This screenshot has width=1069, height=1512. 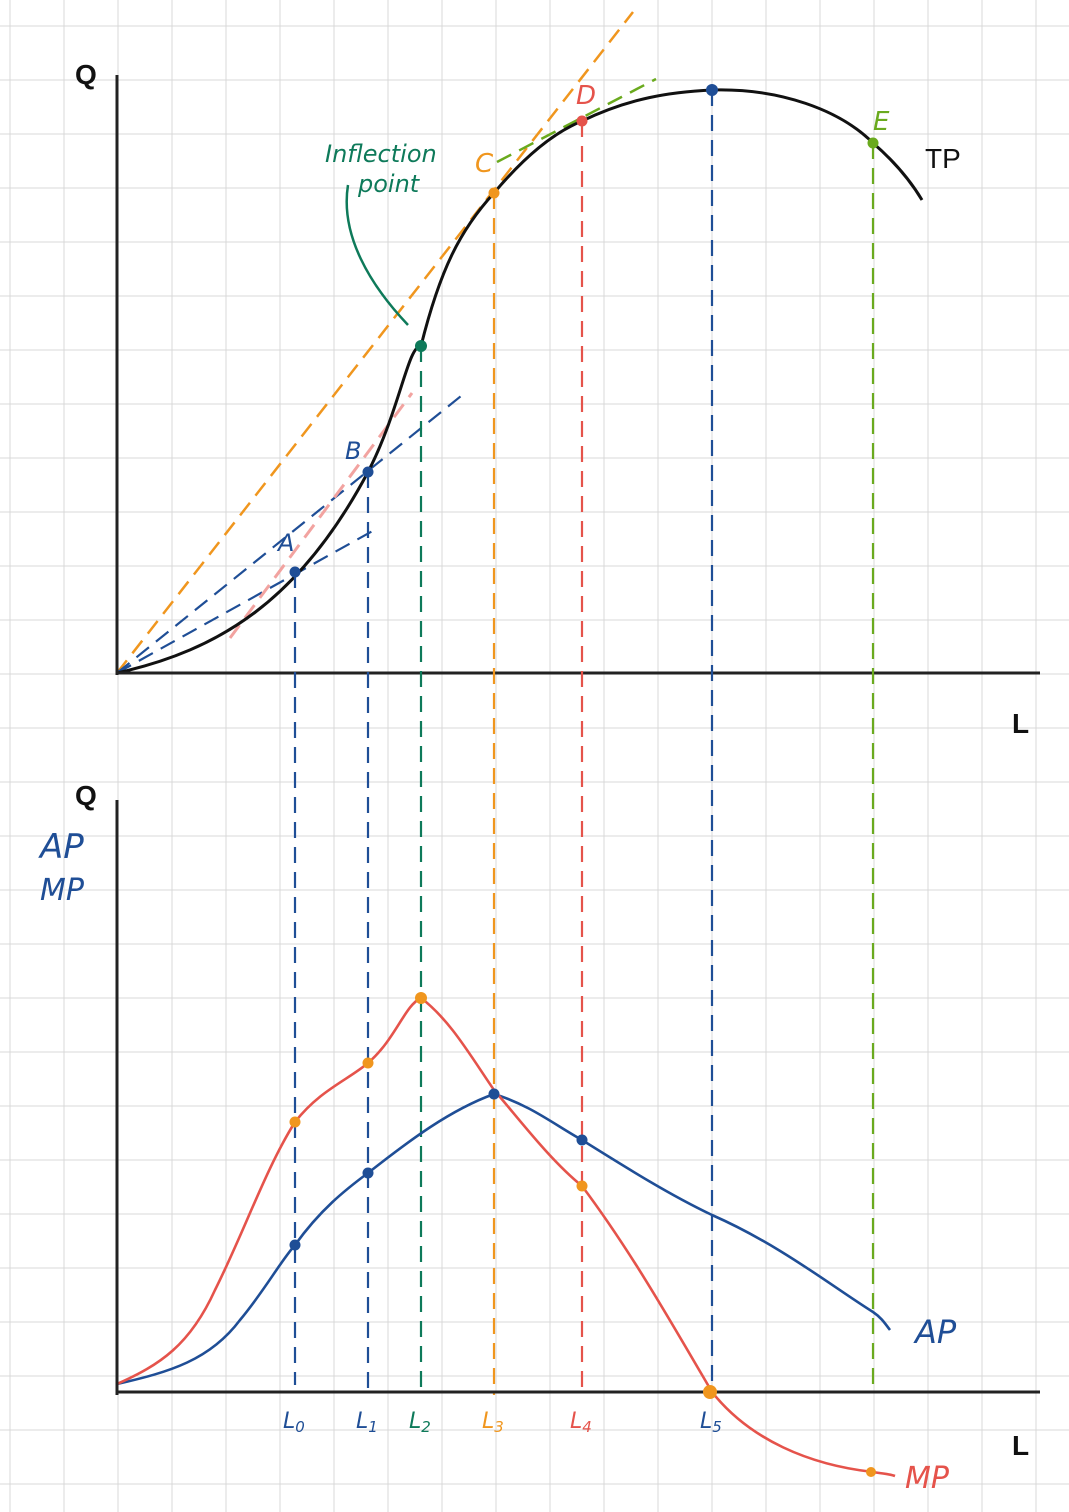 What do you see at coordinates (381, 154) in the screenshot?
I see `inflection-label-line1: Inflection` at bounding box center [381, 154].